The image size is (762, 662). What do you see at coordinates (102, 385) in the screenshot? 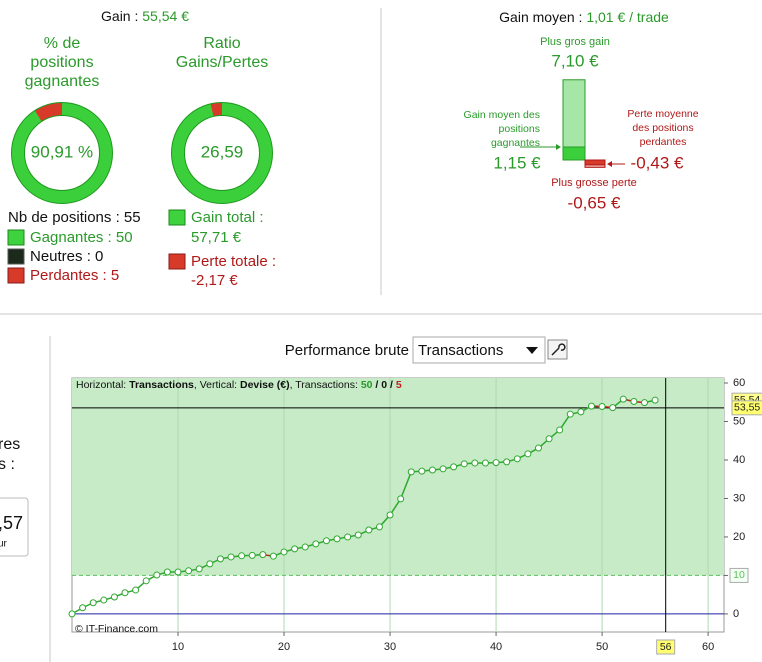
I see `info-part: Horizontal:` at bounding box center [102, 385].